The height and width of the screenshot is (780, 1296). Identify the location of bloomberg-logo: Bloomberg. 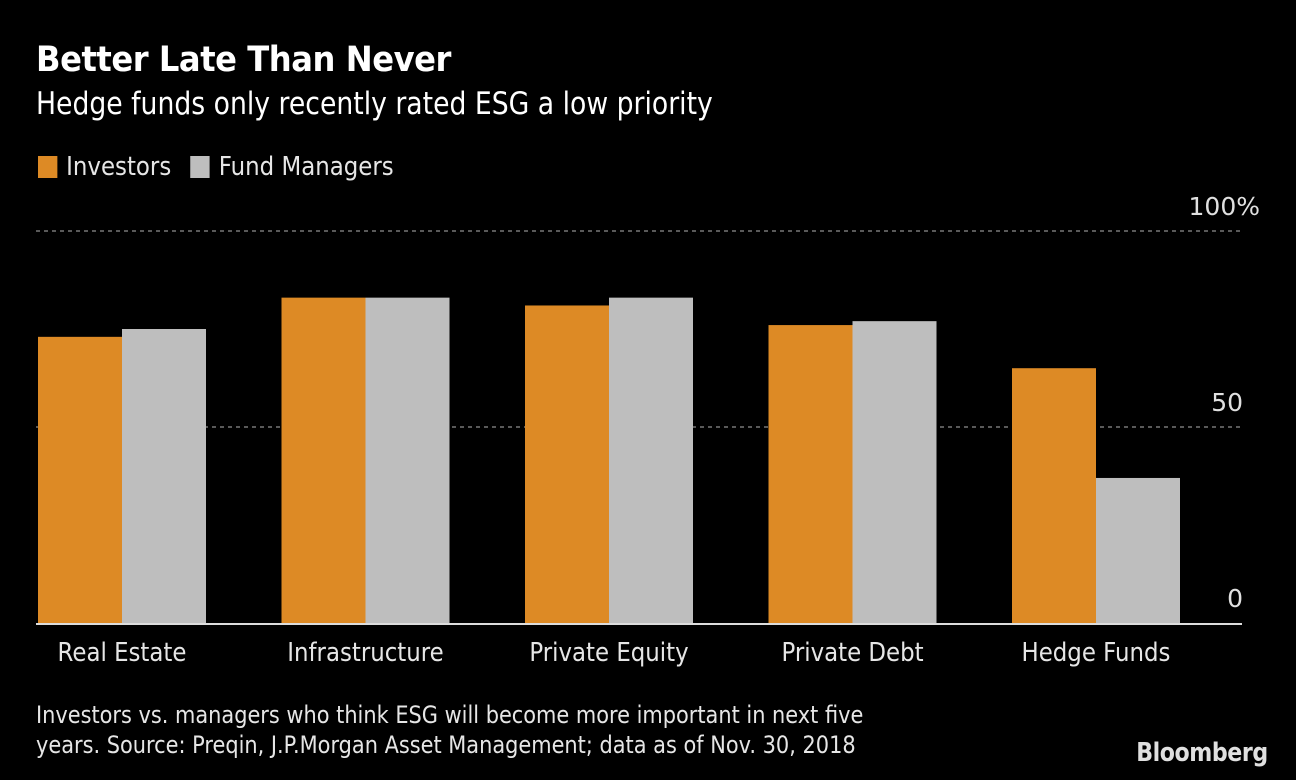
(1202, 753).